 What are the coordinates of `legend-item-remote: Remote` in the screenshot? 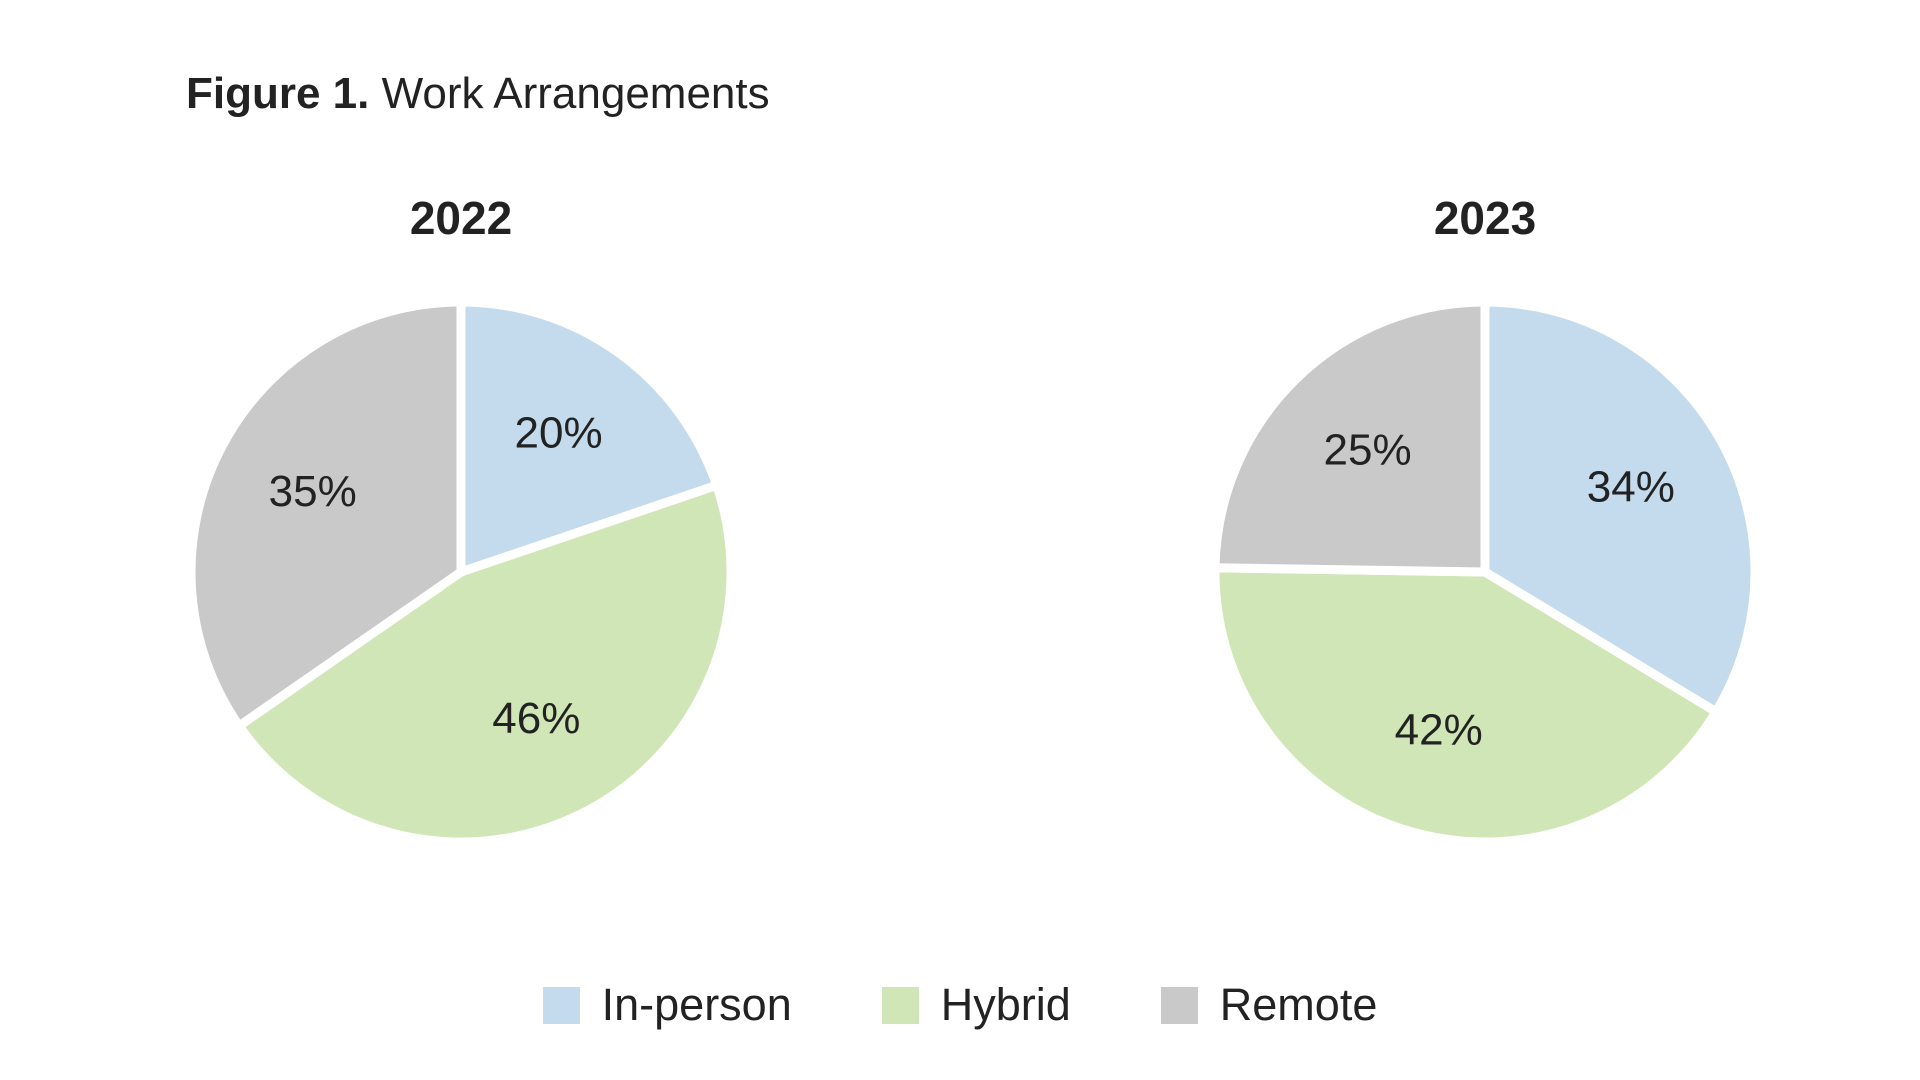 It's located at (1269, 1004).